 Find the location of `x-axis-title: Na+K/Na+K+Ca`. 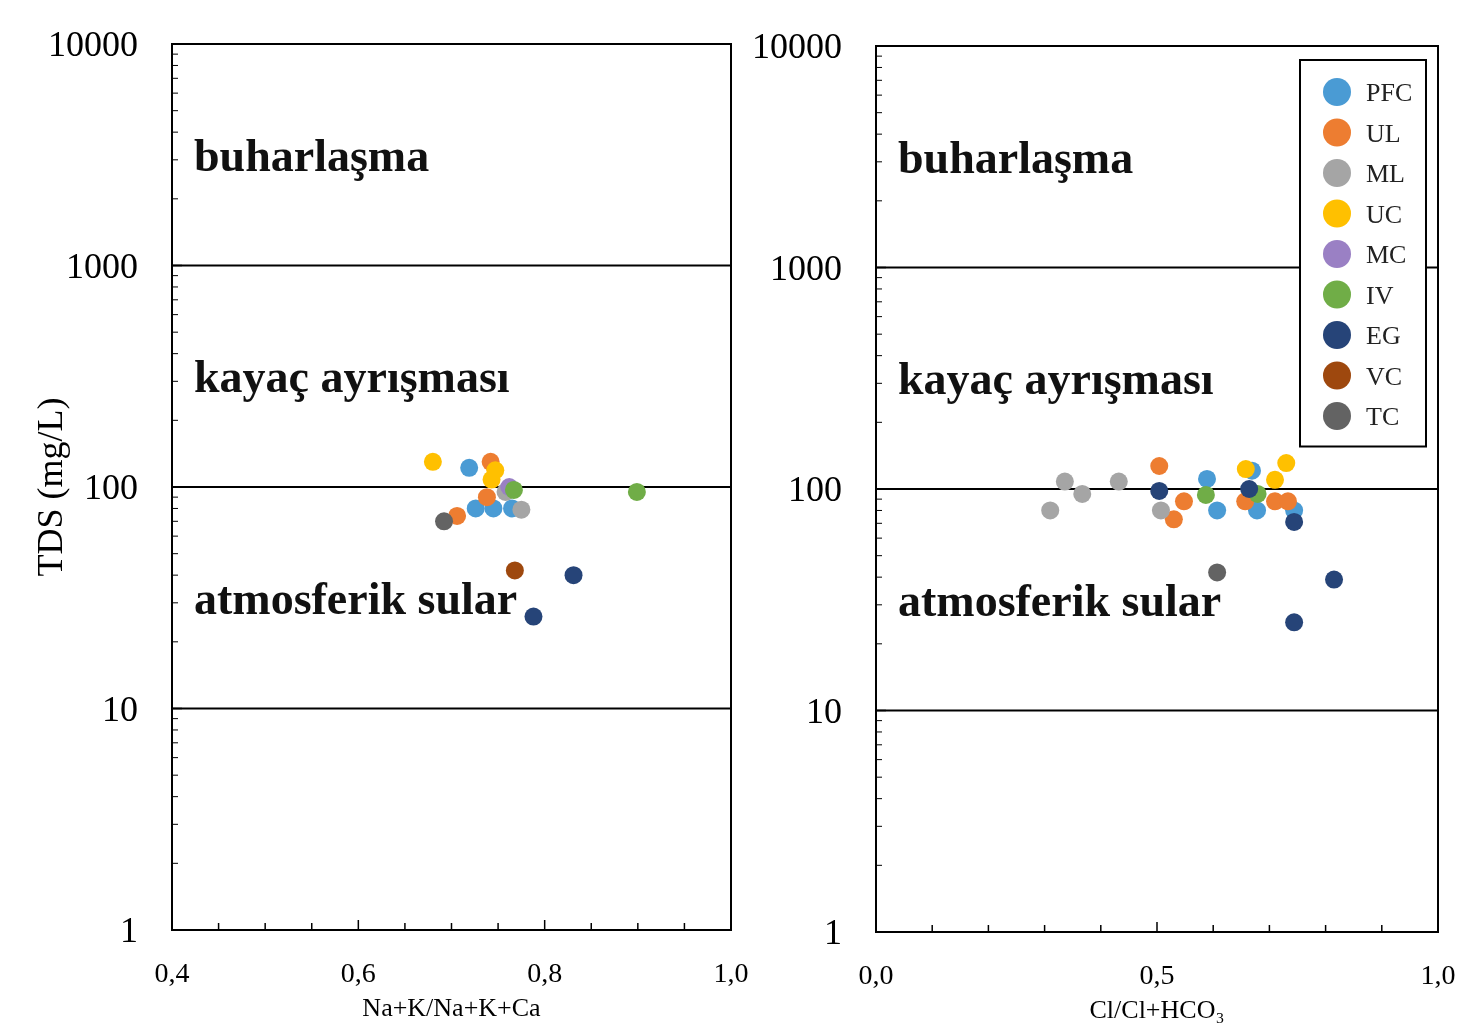

x-axis-title: Na+K/Na+K+Ca is located at coordinates (452, 1007).